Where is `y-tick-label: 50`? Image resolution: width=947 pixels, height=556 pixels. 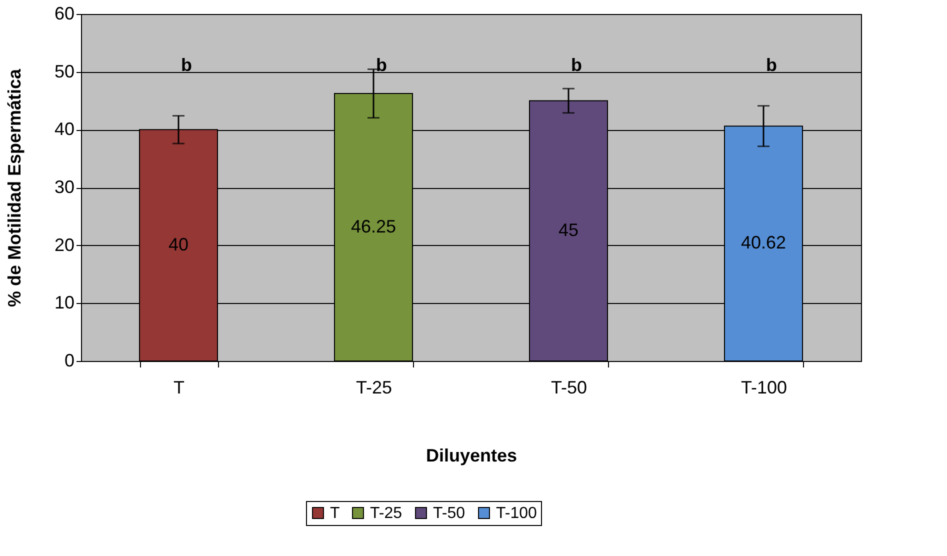 y-tick-label: 50 is located at coordinates (64, 71).